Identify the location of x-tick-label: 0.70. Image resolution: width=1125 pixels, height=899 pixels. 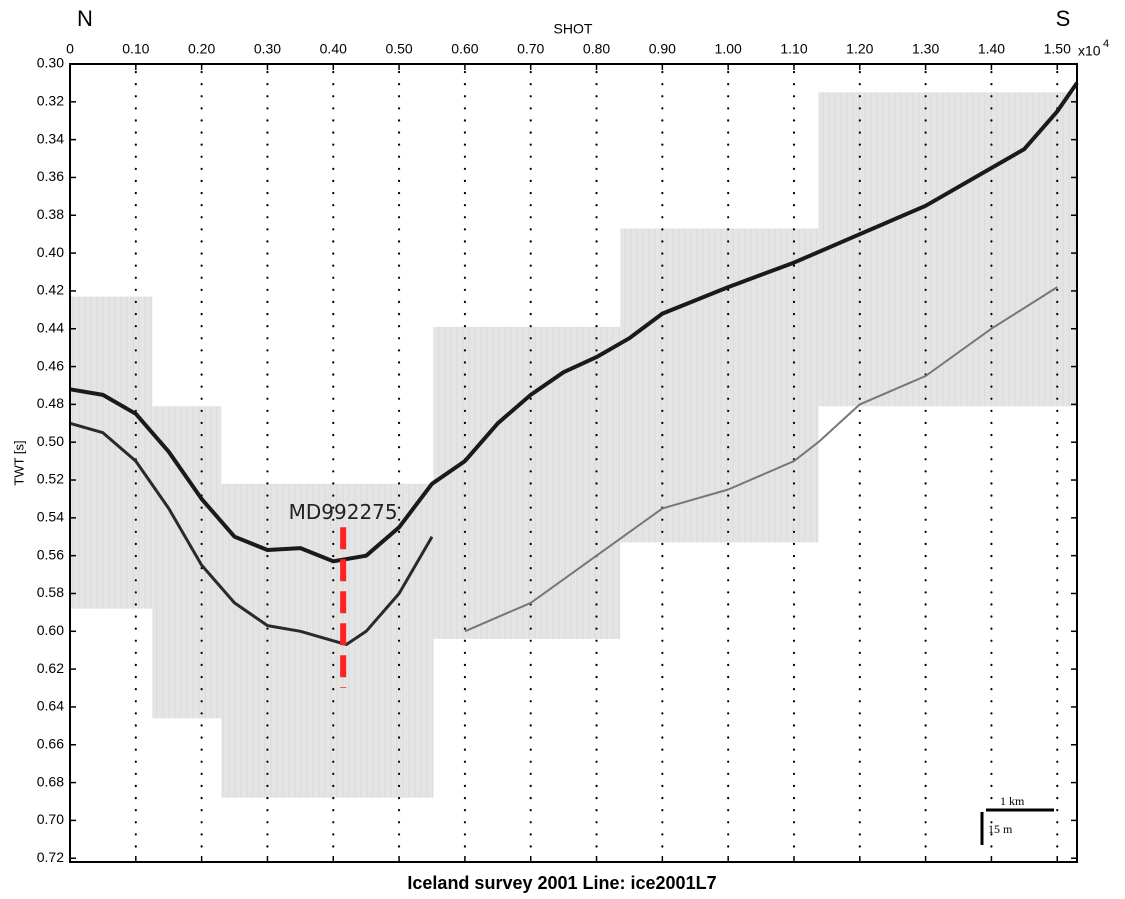
(530, 49).